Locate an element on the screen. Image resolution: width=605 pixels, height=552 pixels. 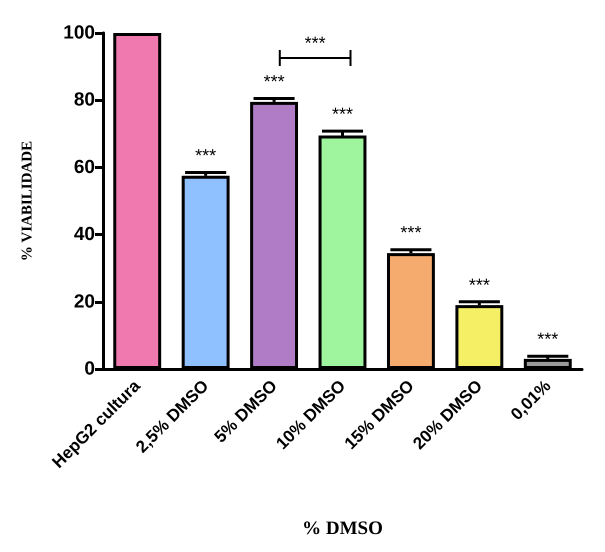
y-tick-label: 0 is located at coordinates (89, 369).